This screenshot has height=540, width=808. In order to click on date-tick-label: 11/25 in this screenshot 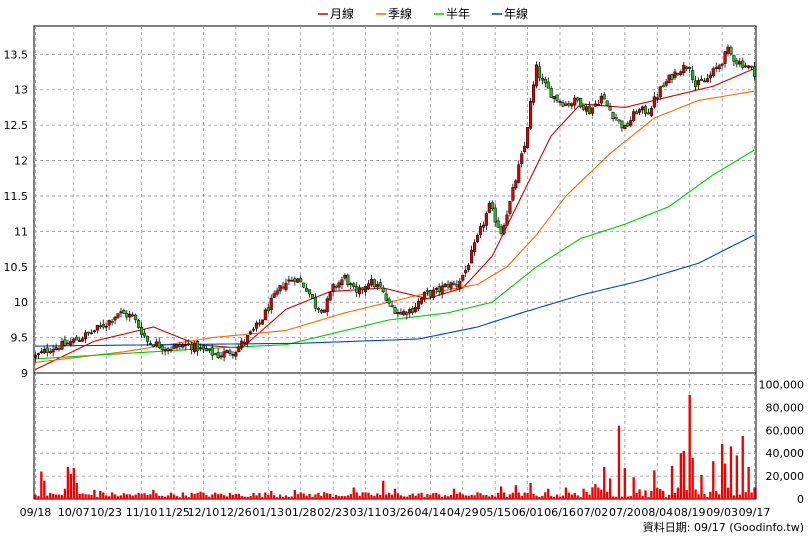, I will do `click(174, 512)`.